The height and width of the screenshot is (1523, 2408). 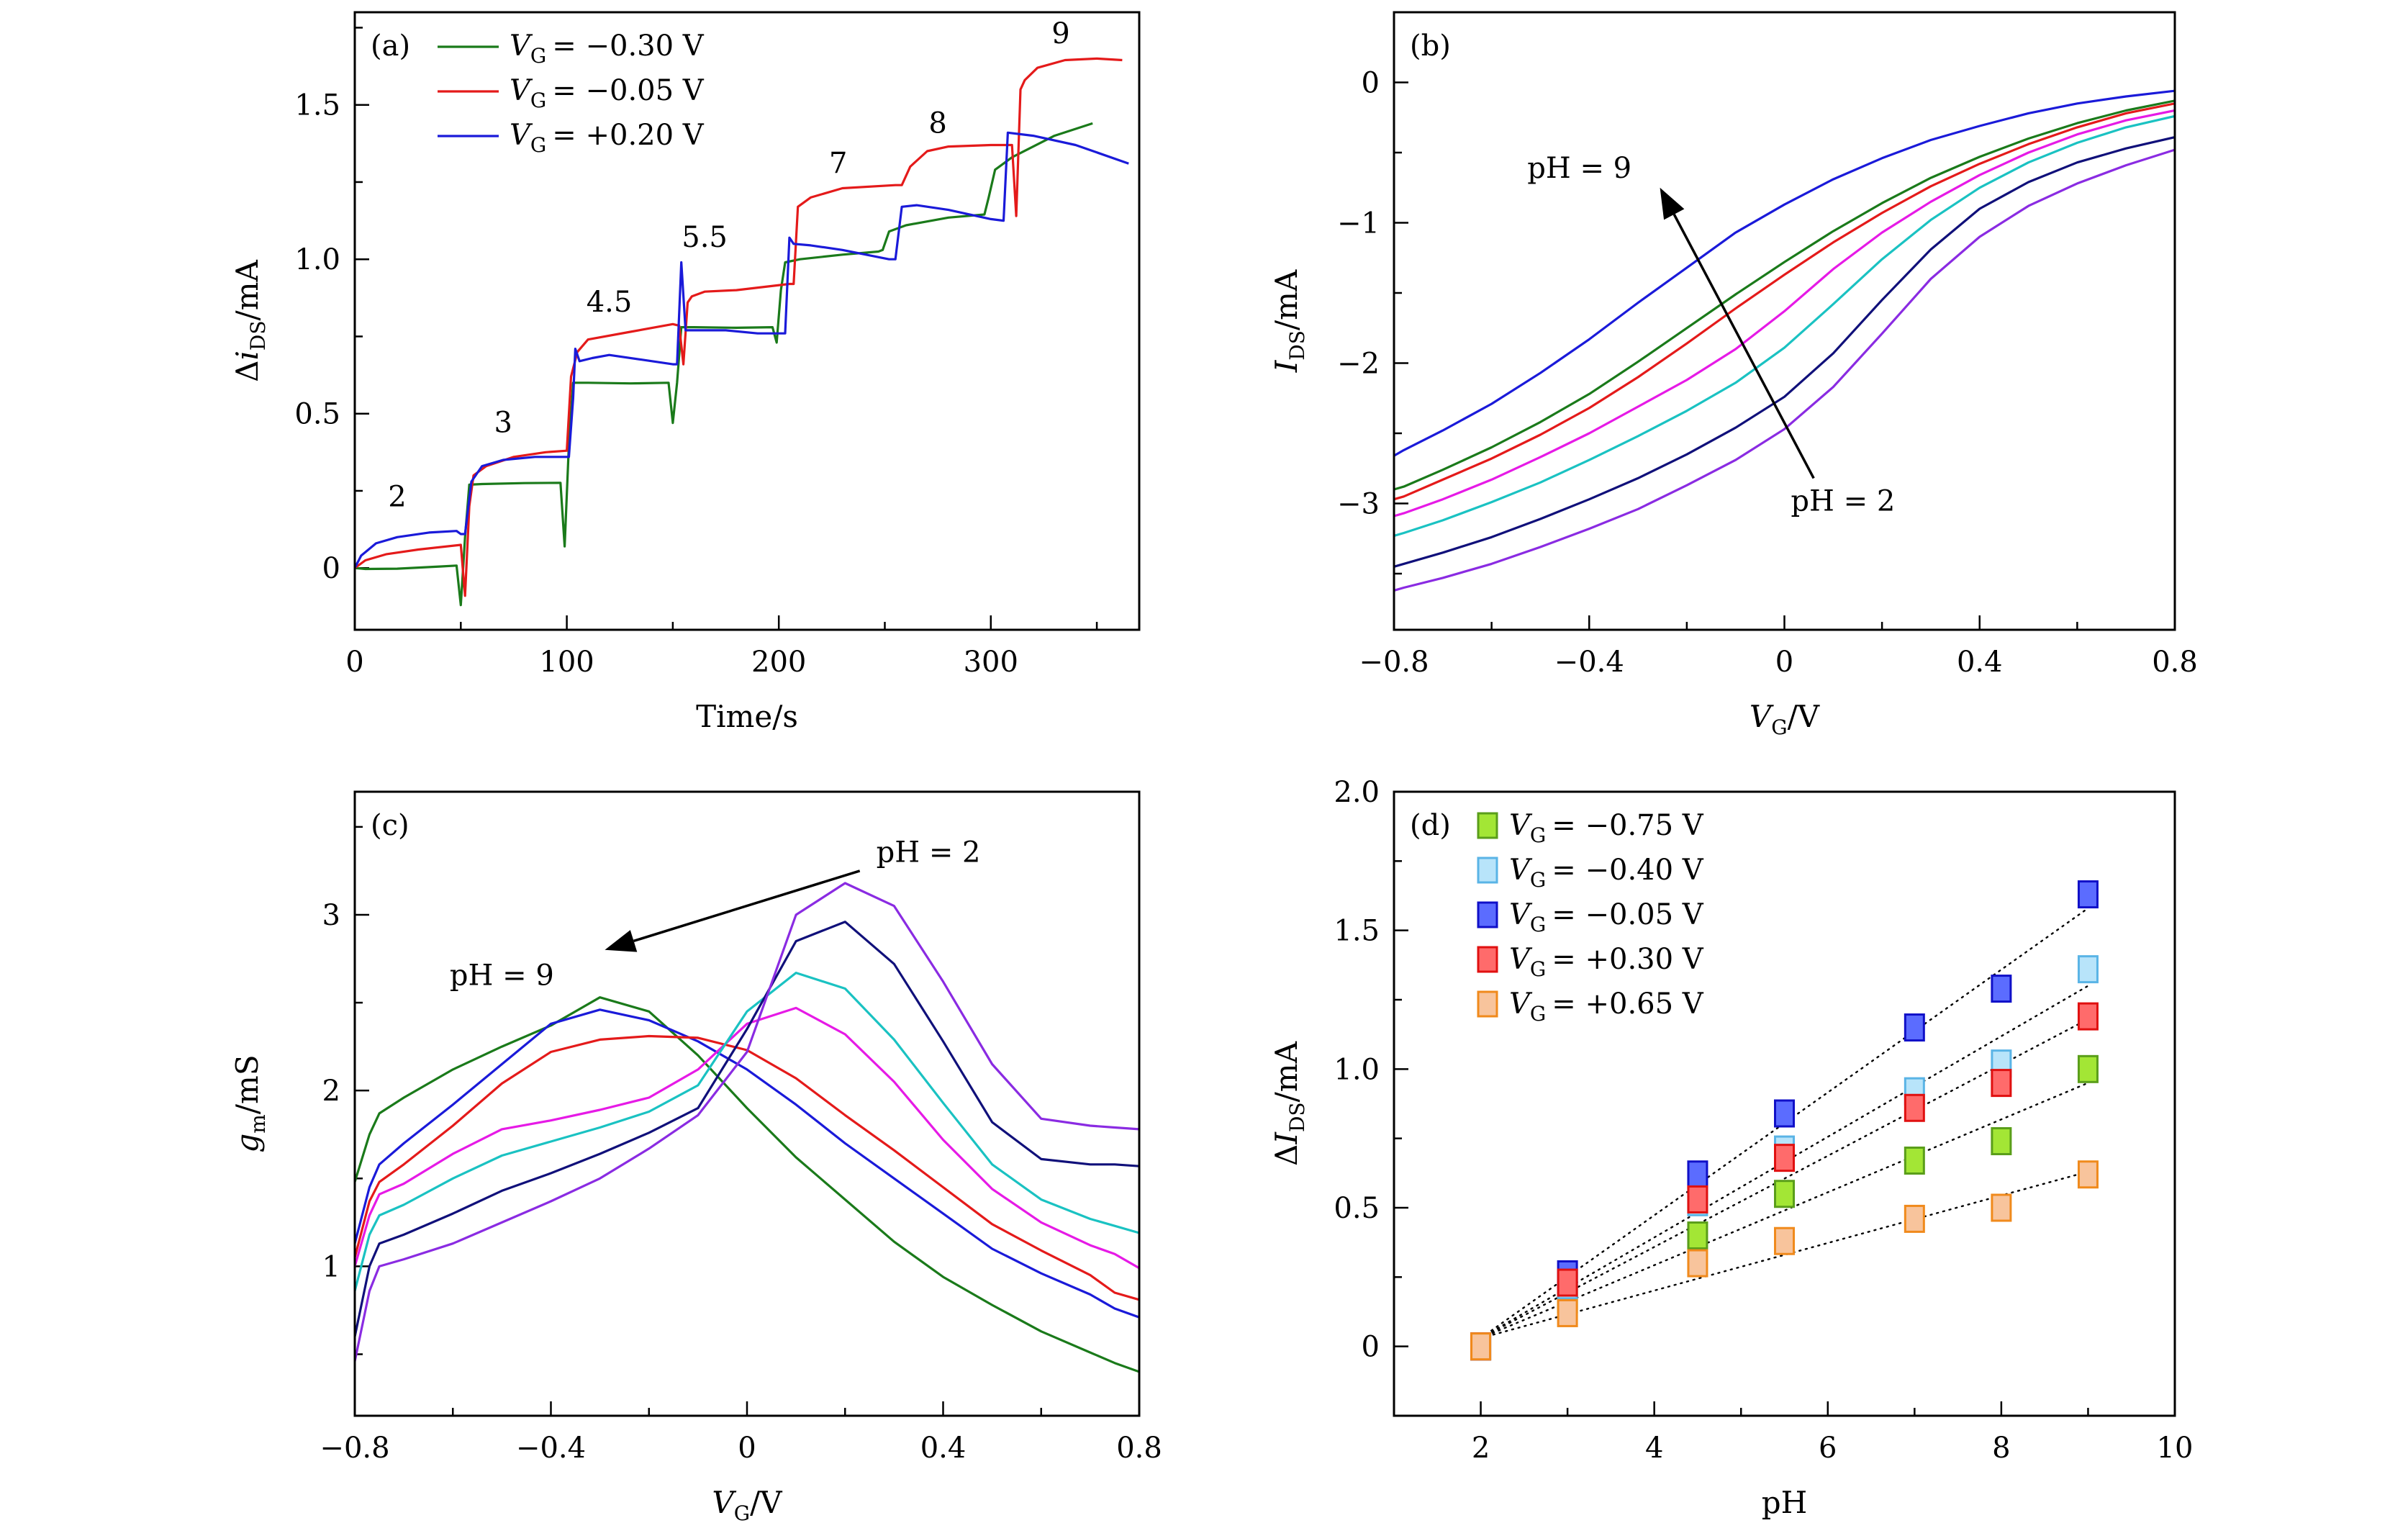 I want to click on y-tick-label: −3, so click(x=1358, y=505).